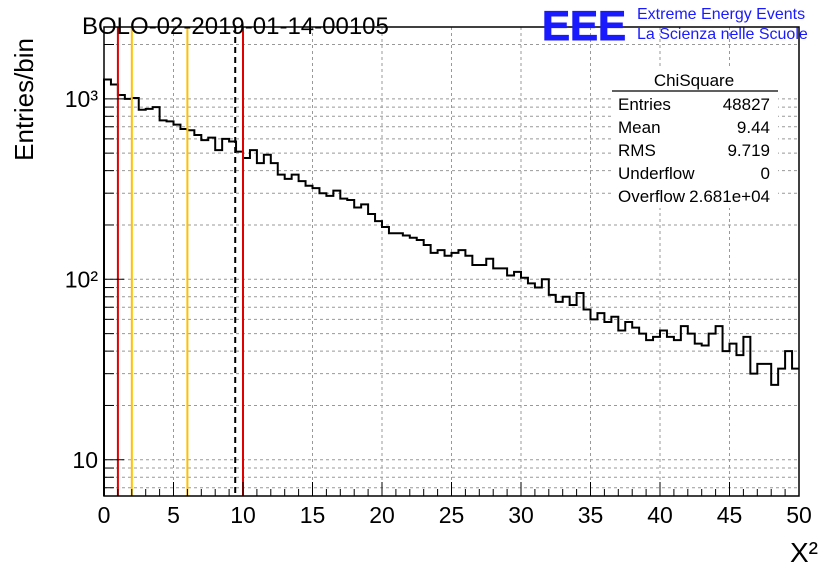 This screenshot has width=836, height=572. Describe the element at coordinates (104, 515) in the screenshot. I see `x-tick-label: 0` at that location.